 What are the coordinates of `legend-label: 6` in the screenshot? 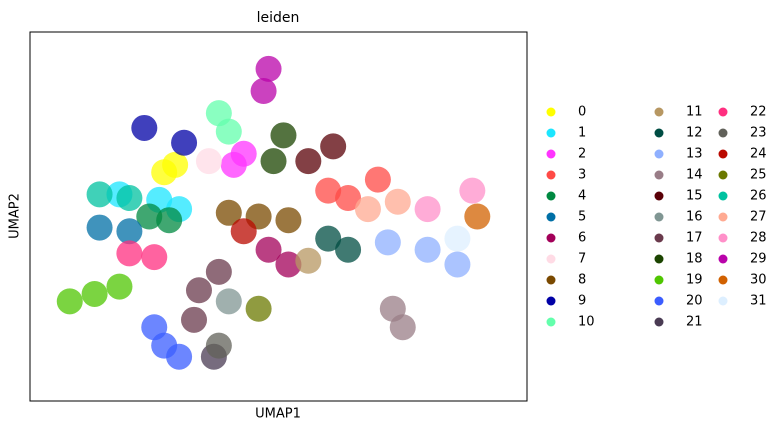 It's located at (582, 238).